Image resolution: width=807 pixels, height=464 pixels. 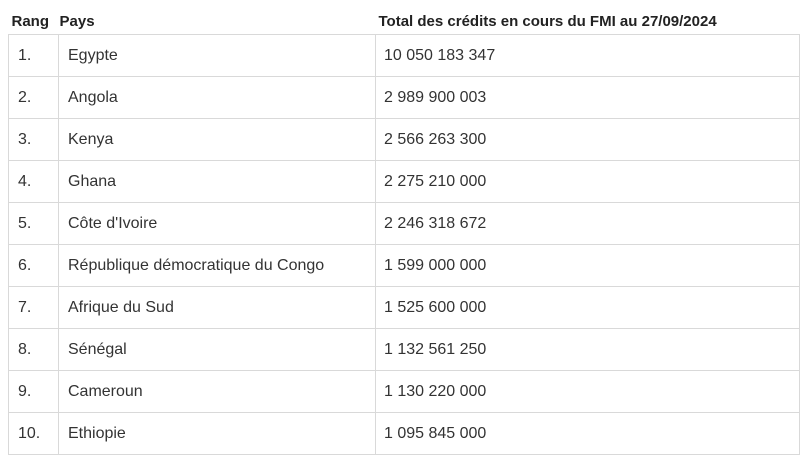 I want to click on country-cell: Sénégal, so click(x=217, y=349).